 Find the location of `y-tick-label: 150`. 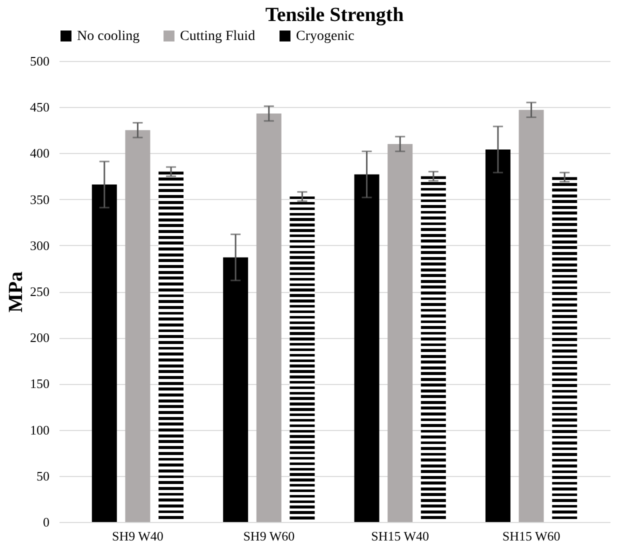

y-tick-label: 150 is located at coordinates (40, 384).